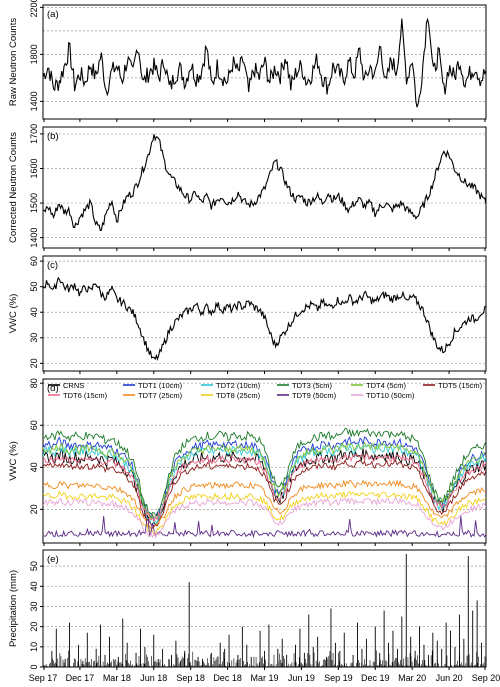 This screenshot has width=500, height=687. I want to click on legend-label: CRNS, so click(73, 385).